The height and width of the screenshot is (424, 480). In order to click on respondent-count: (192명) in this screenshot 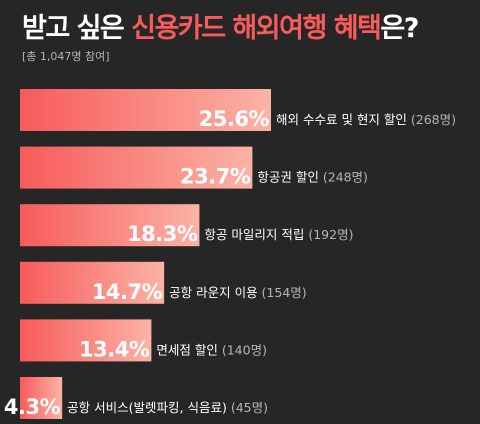, I will do `click(330, 234)`.